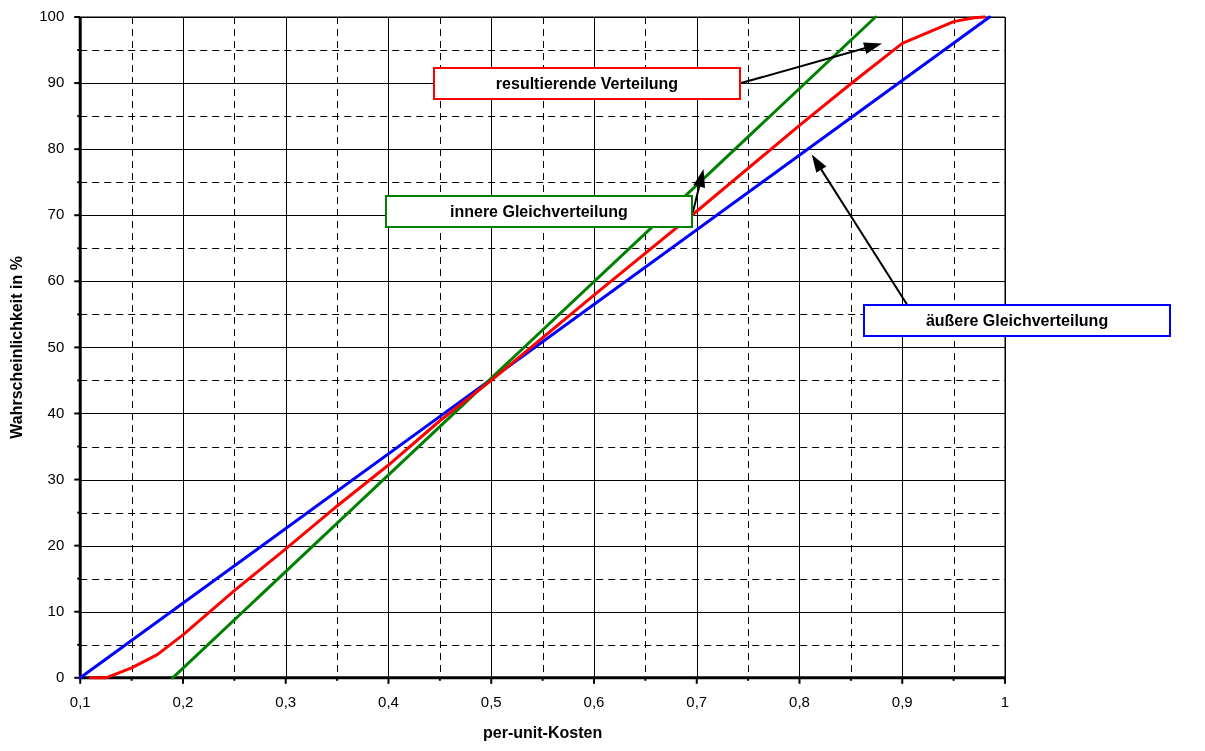  Describe the element at coordinates (56, 346) in the screenshot. I see `y-tick-label: 50` at that location.